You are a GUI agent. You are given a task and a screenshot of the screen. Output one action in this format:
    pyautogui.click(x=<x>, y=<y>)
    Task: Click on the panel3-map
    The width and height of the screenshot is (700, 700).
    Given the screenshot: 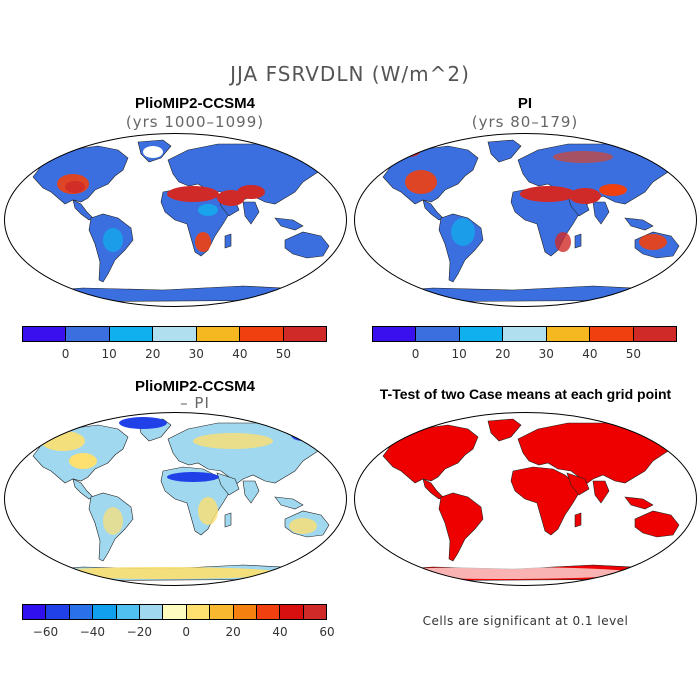 What is the action you would take?
    pyautogui.click(x=175, y=499)
    